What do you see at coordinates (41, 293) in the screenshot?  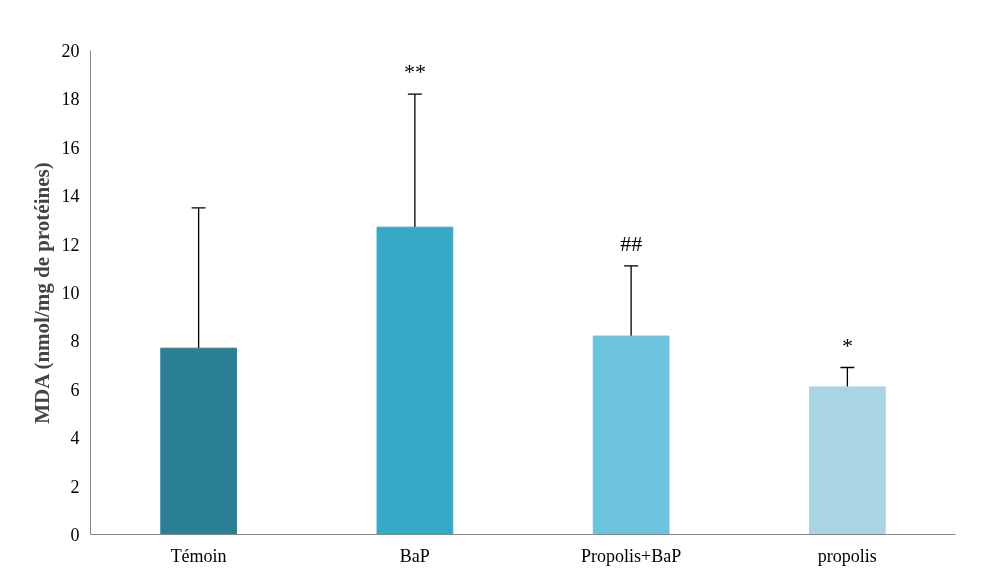 I see `y-axis-title: MDA (nmol/mg de protéines)` at bounding box center [41, 293].